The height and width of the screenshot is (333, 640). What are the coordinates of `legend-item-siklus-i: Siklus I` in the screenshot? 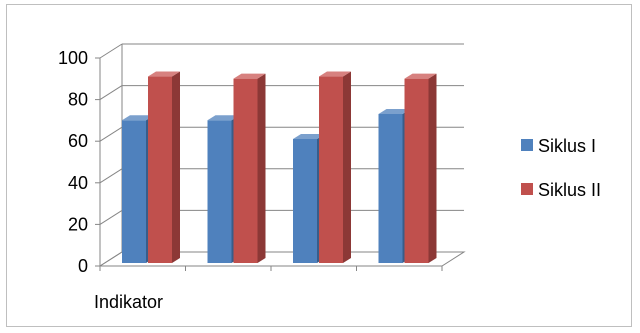 It's located at (558, 146).